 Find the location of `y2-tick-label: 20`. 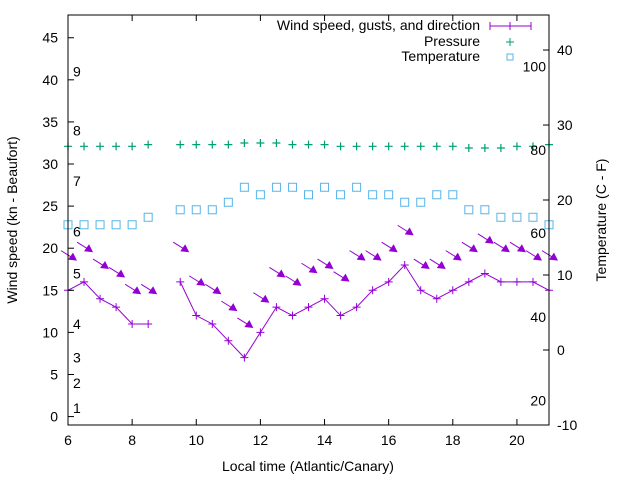

y2-tick-label: 20 is located at coordinates (565, 200).